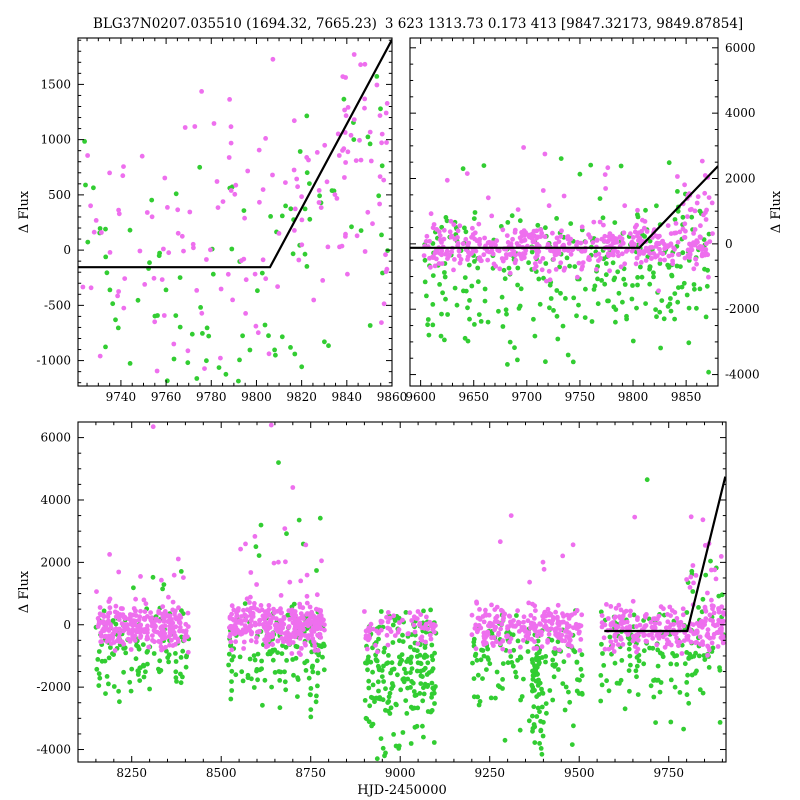 The height and width of the screenshot is (800, 800). I want to click on data-point-outlier, so click(463, 169).